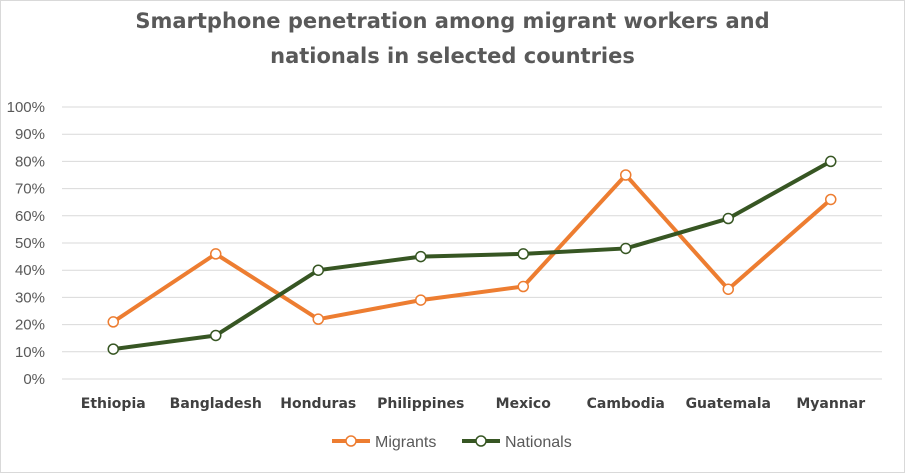  What do you see at coordinates (830, 404) in the screenshot?
I see `x-tick-label: Myannar` at bounding box center [830, 404].